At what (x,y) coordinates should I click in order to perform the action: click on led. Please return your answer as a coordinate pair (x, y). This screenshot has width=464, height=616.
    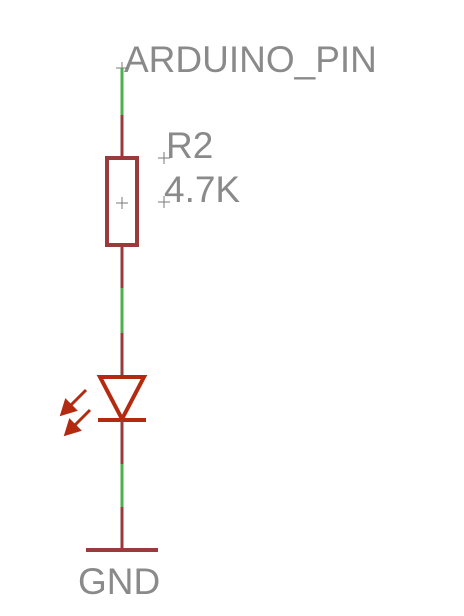
    Looking at the image, I should click on (103, 406).